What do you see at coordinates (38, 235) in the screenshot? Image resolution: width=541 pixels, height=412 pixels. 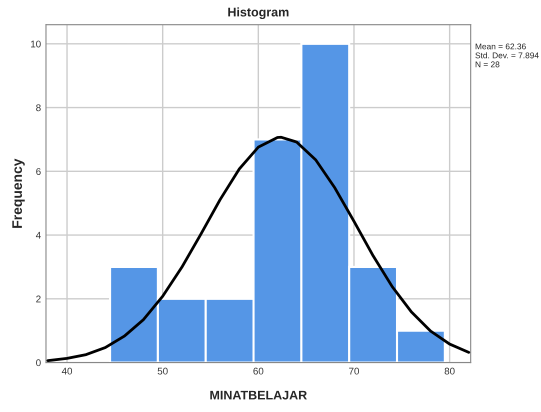 I see `y-tick-label: 4` at bounding box center [38, 235].